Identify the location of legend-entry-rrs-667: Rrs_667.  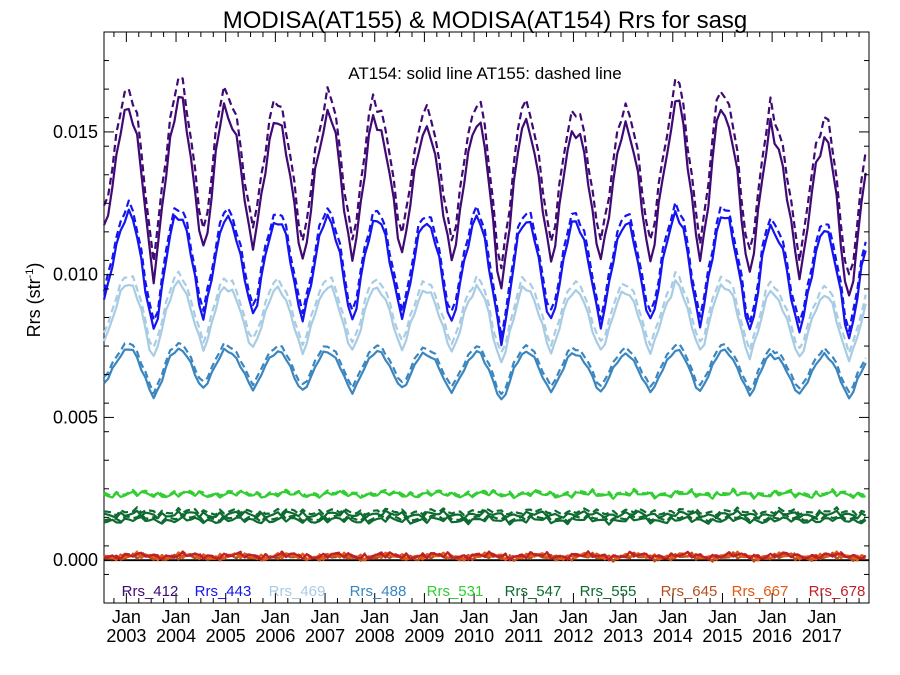
(760, 591).